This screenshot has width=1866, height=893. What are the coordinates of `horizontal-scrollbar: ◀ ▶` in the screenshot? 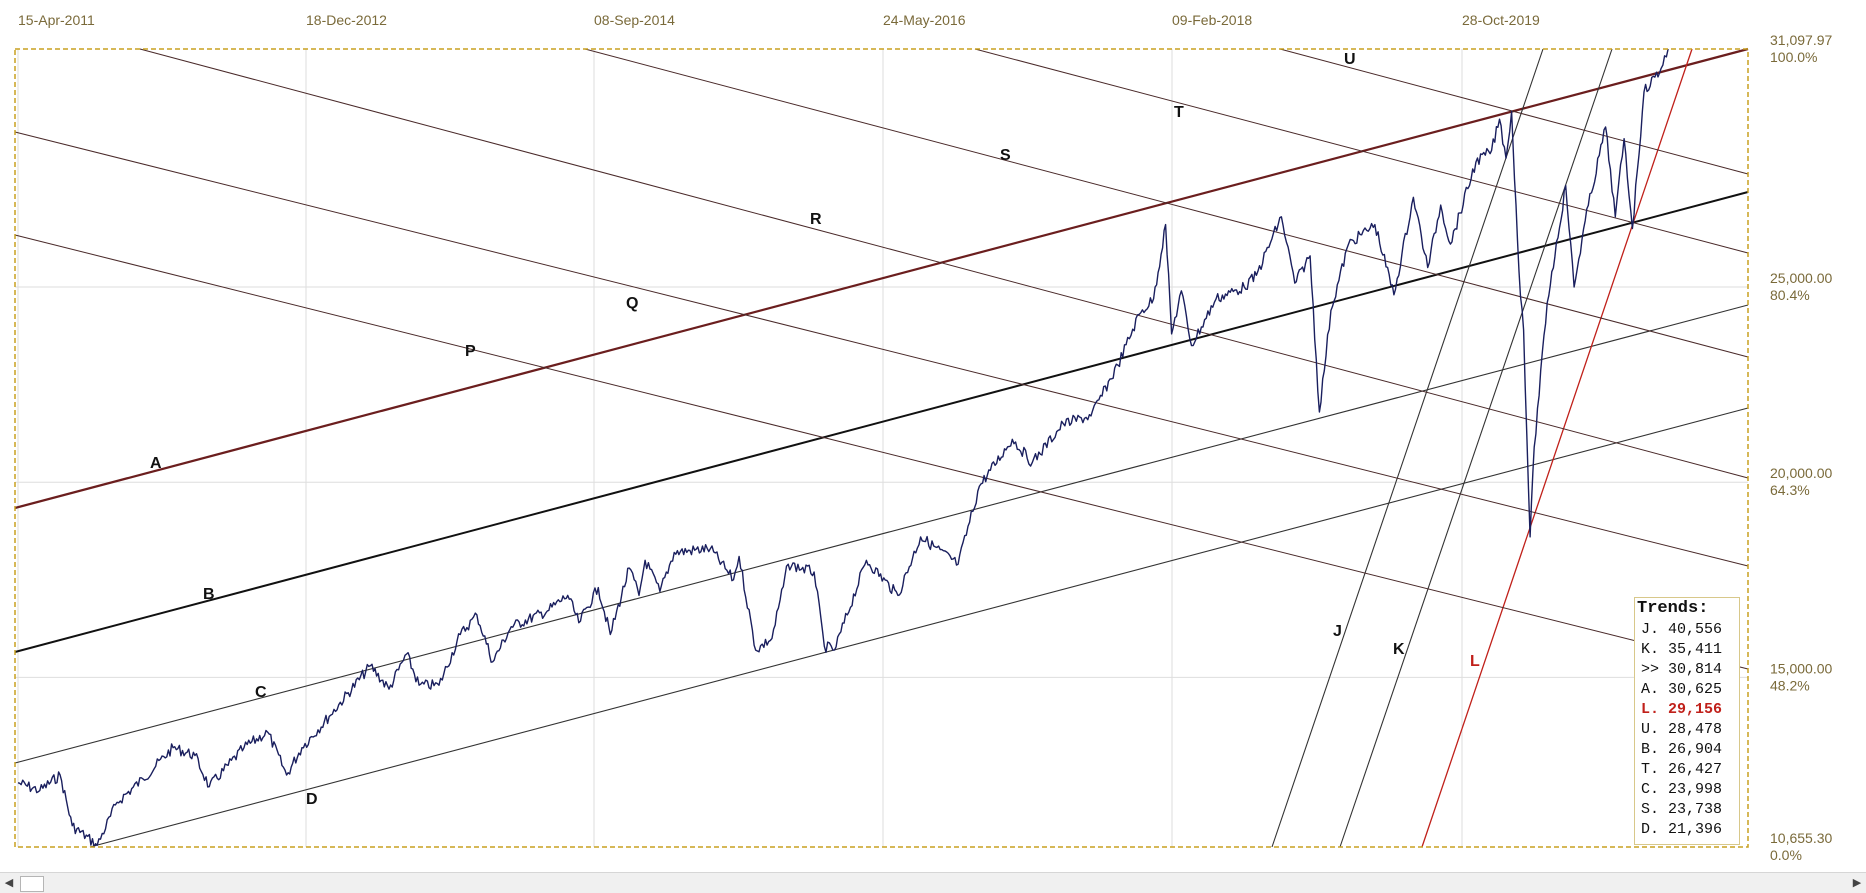 It's located at (933, 882).